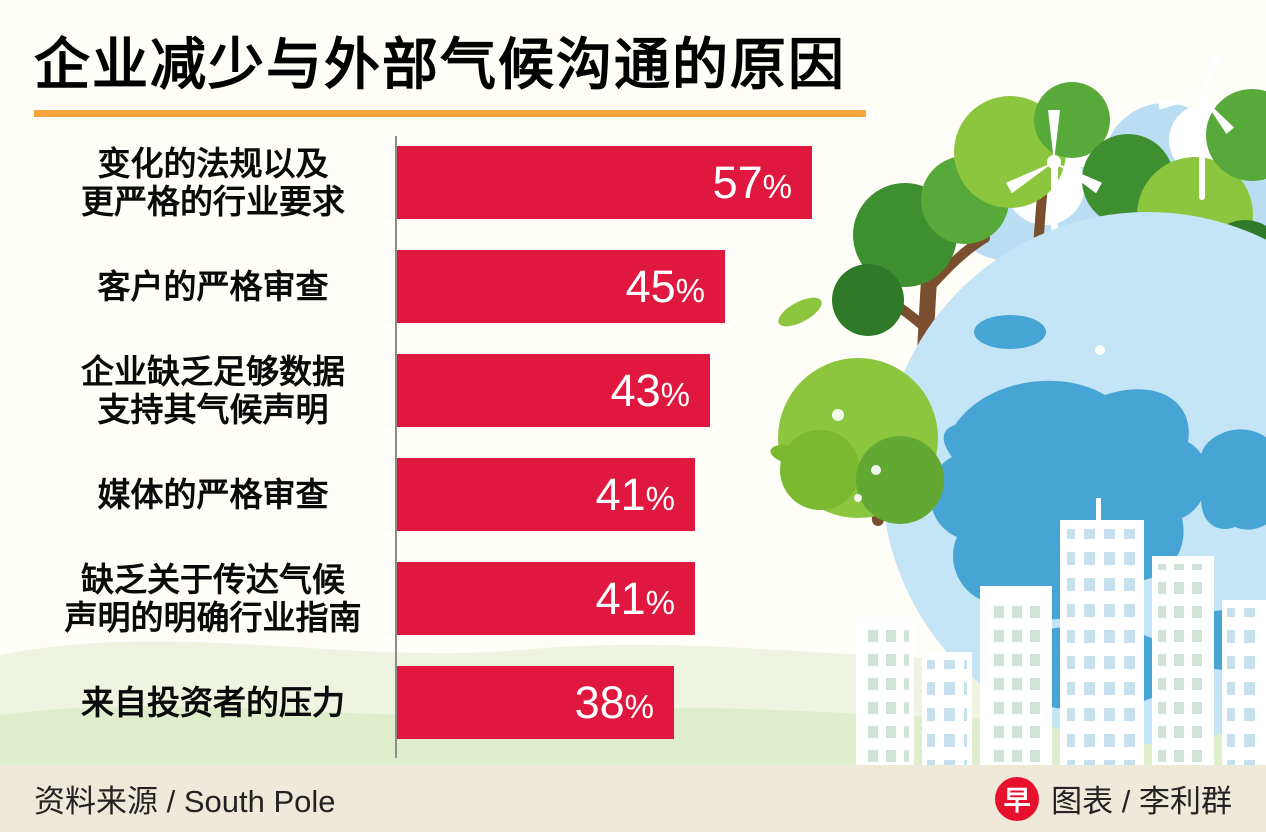 The width and height of the screenshot is (1266, 832). What do you see at coordinates (213, 494) in the screenshot?
I see `bar-label: 媒体的严格审查` at bounding box center [213, 494].